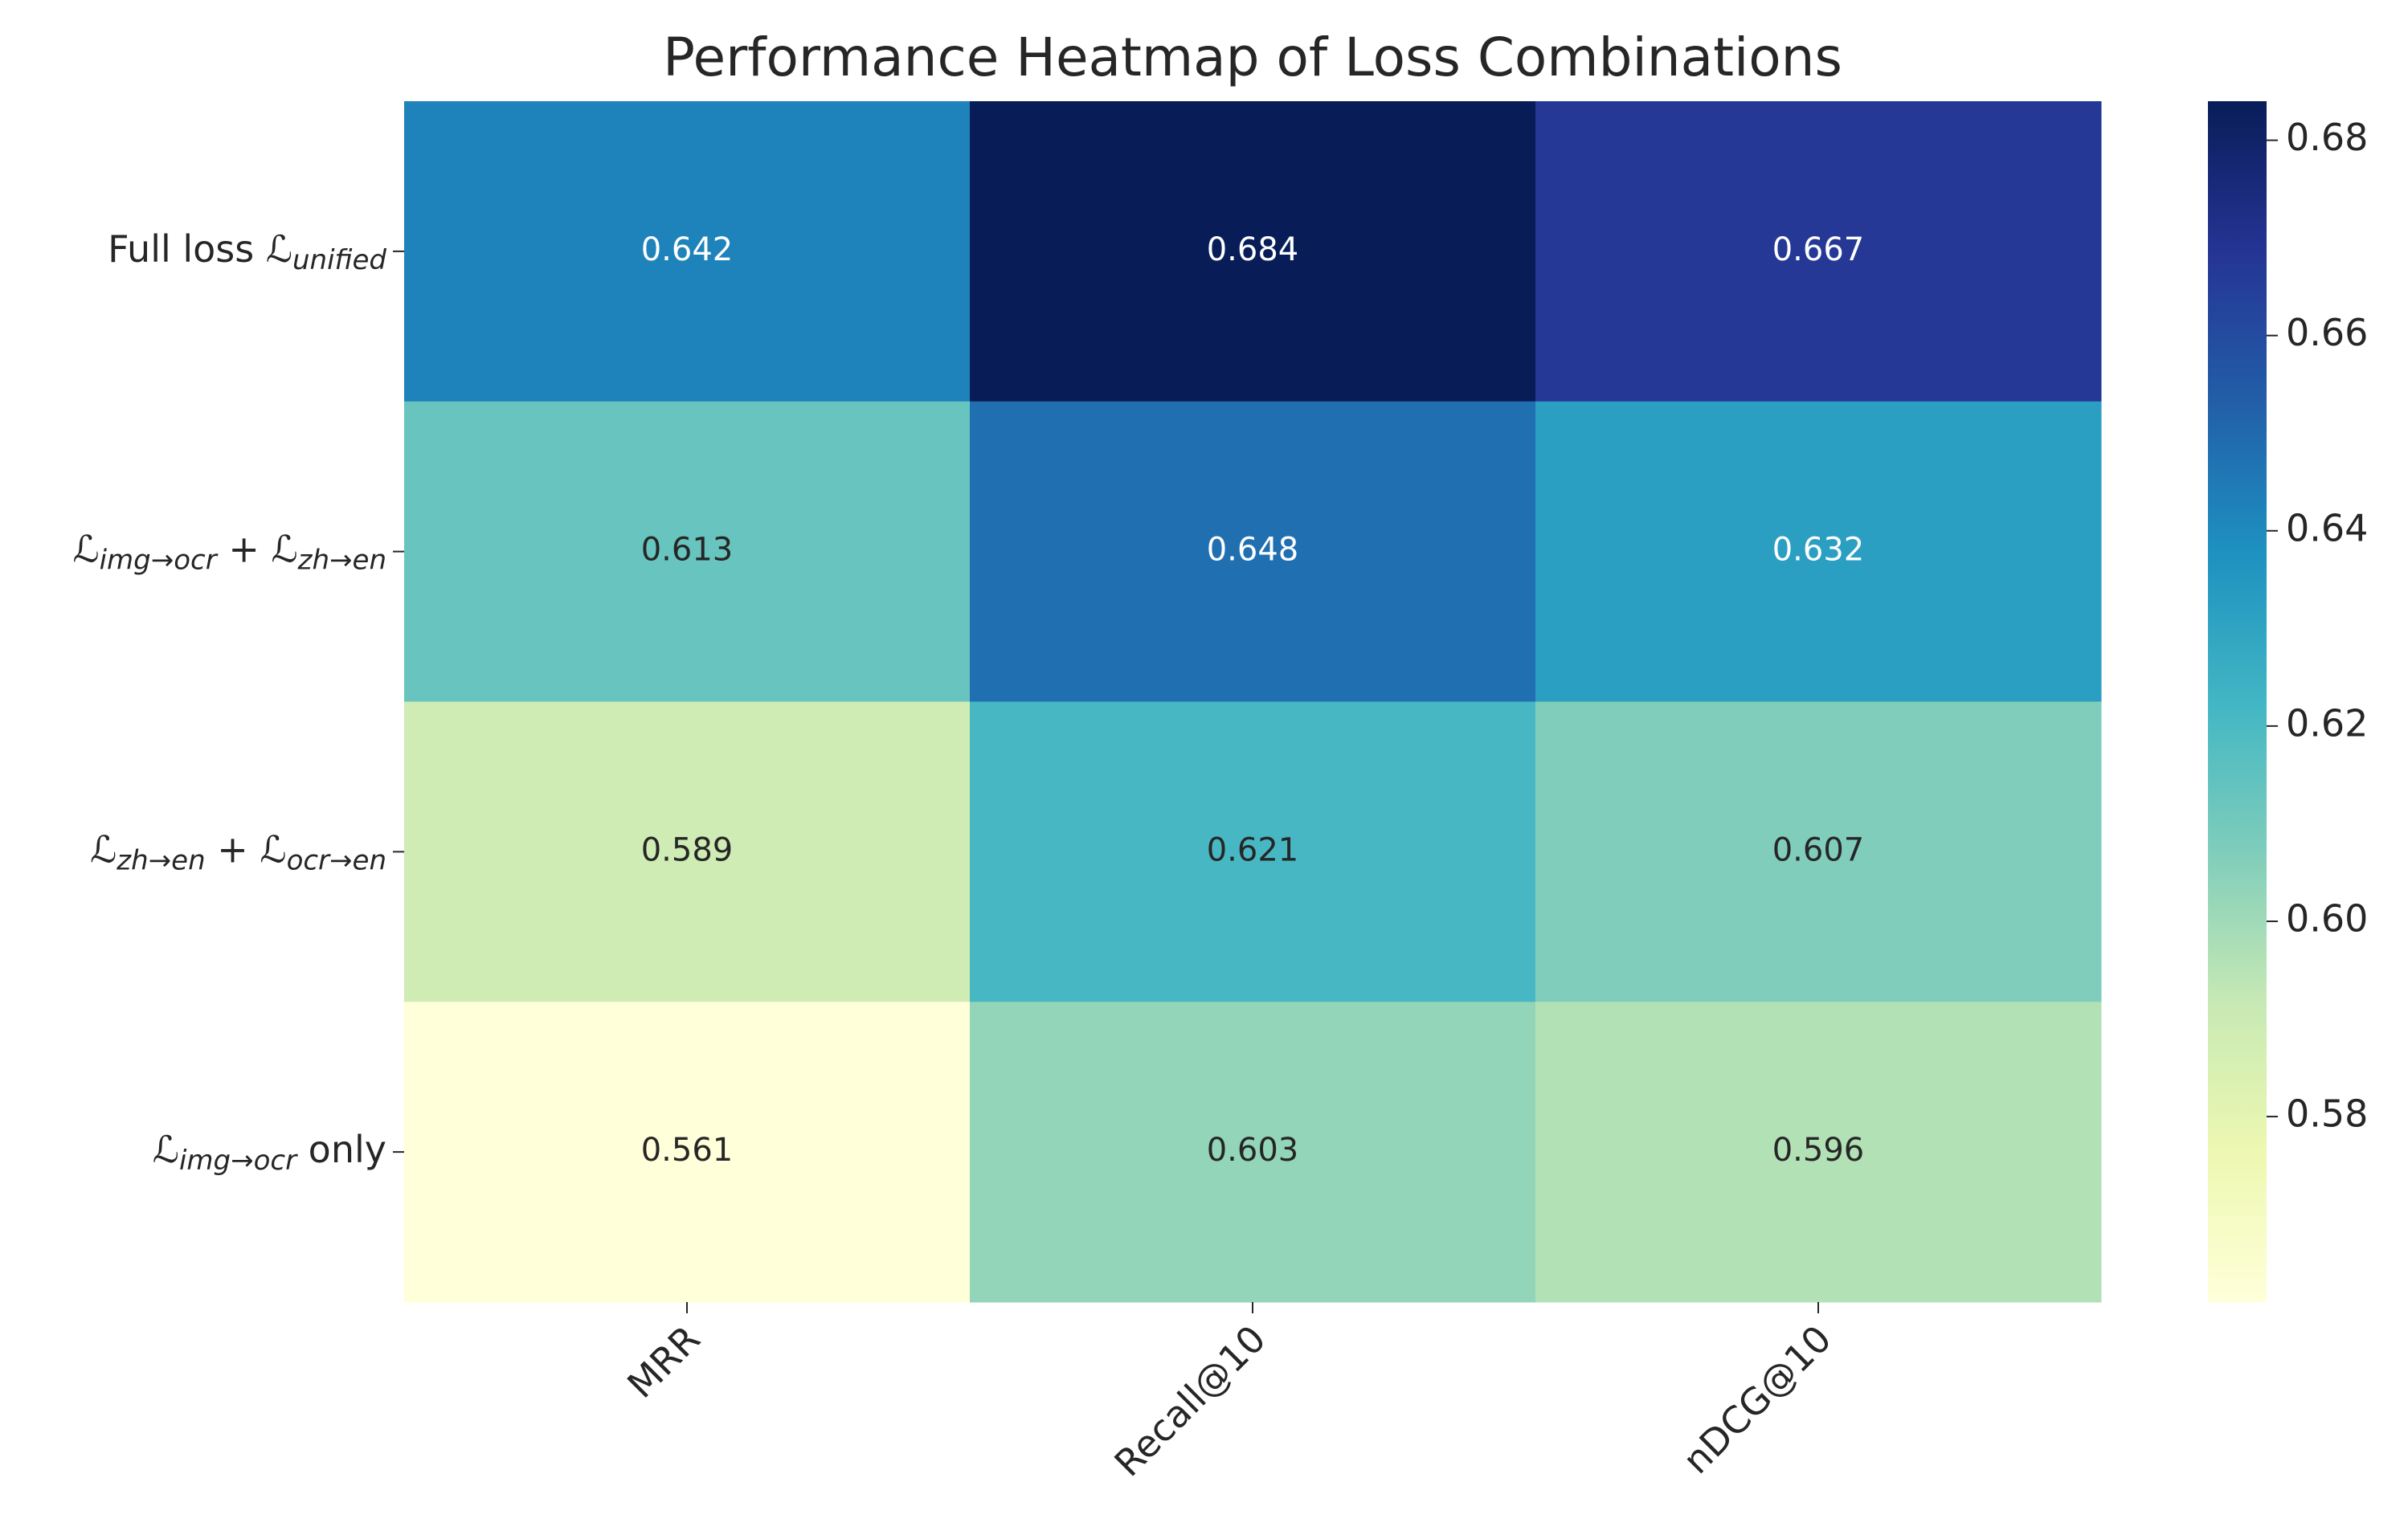 The image size is (2408, 1531). I want to click on cell-label: 0.648, so click(1253, 550).